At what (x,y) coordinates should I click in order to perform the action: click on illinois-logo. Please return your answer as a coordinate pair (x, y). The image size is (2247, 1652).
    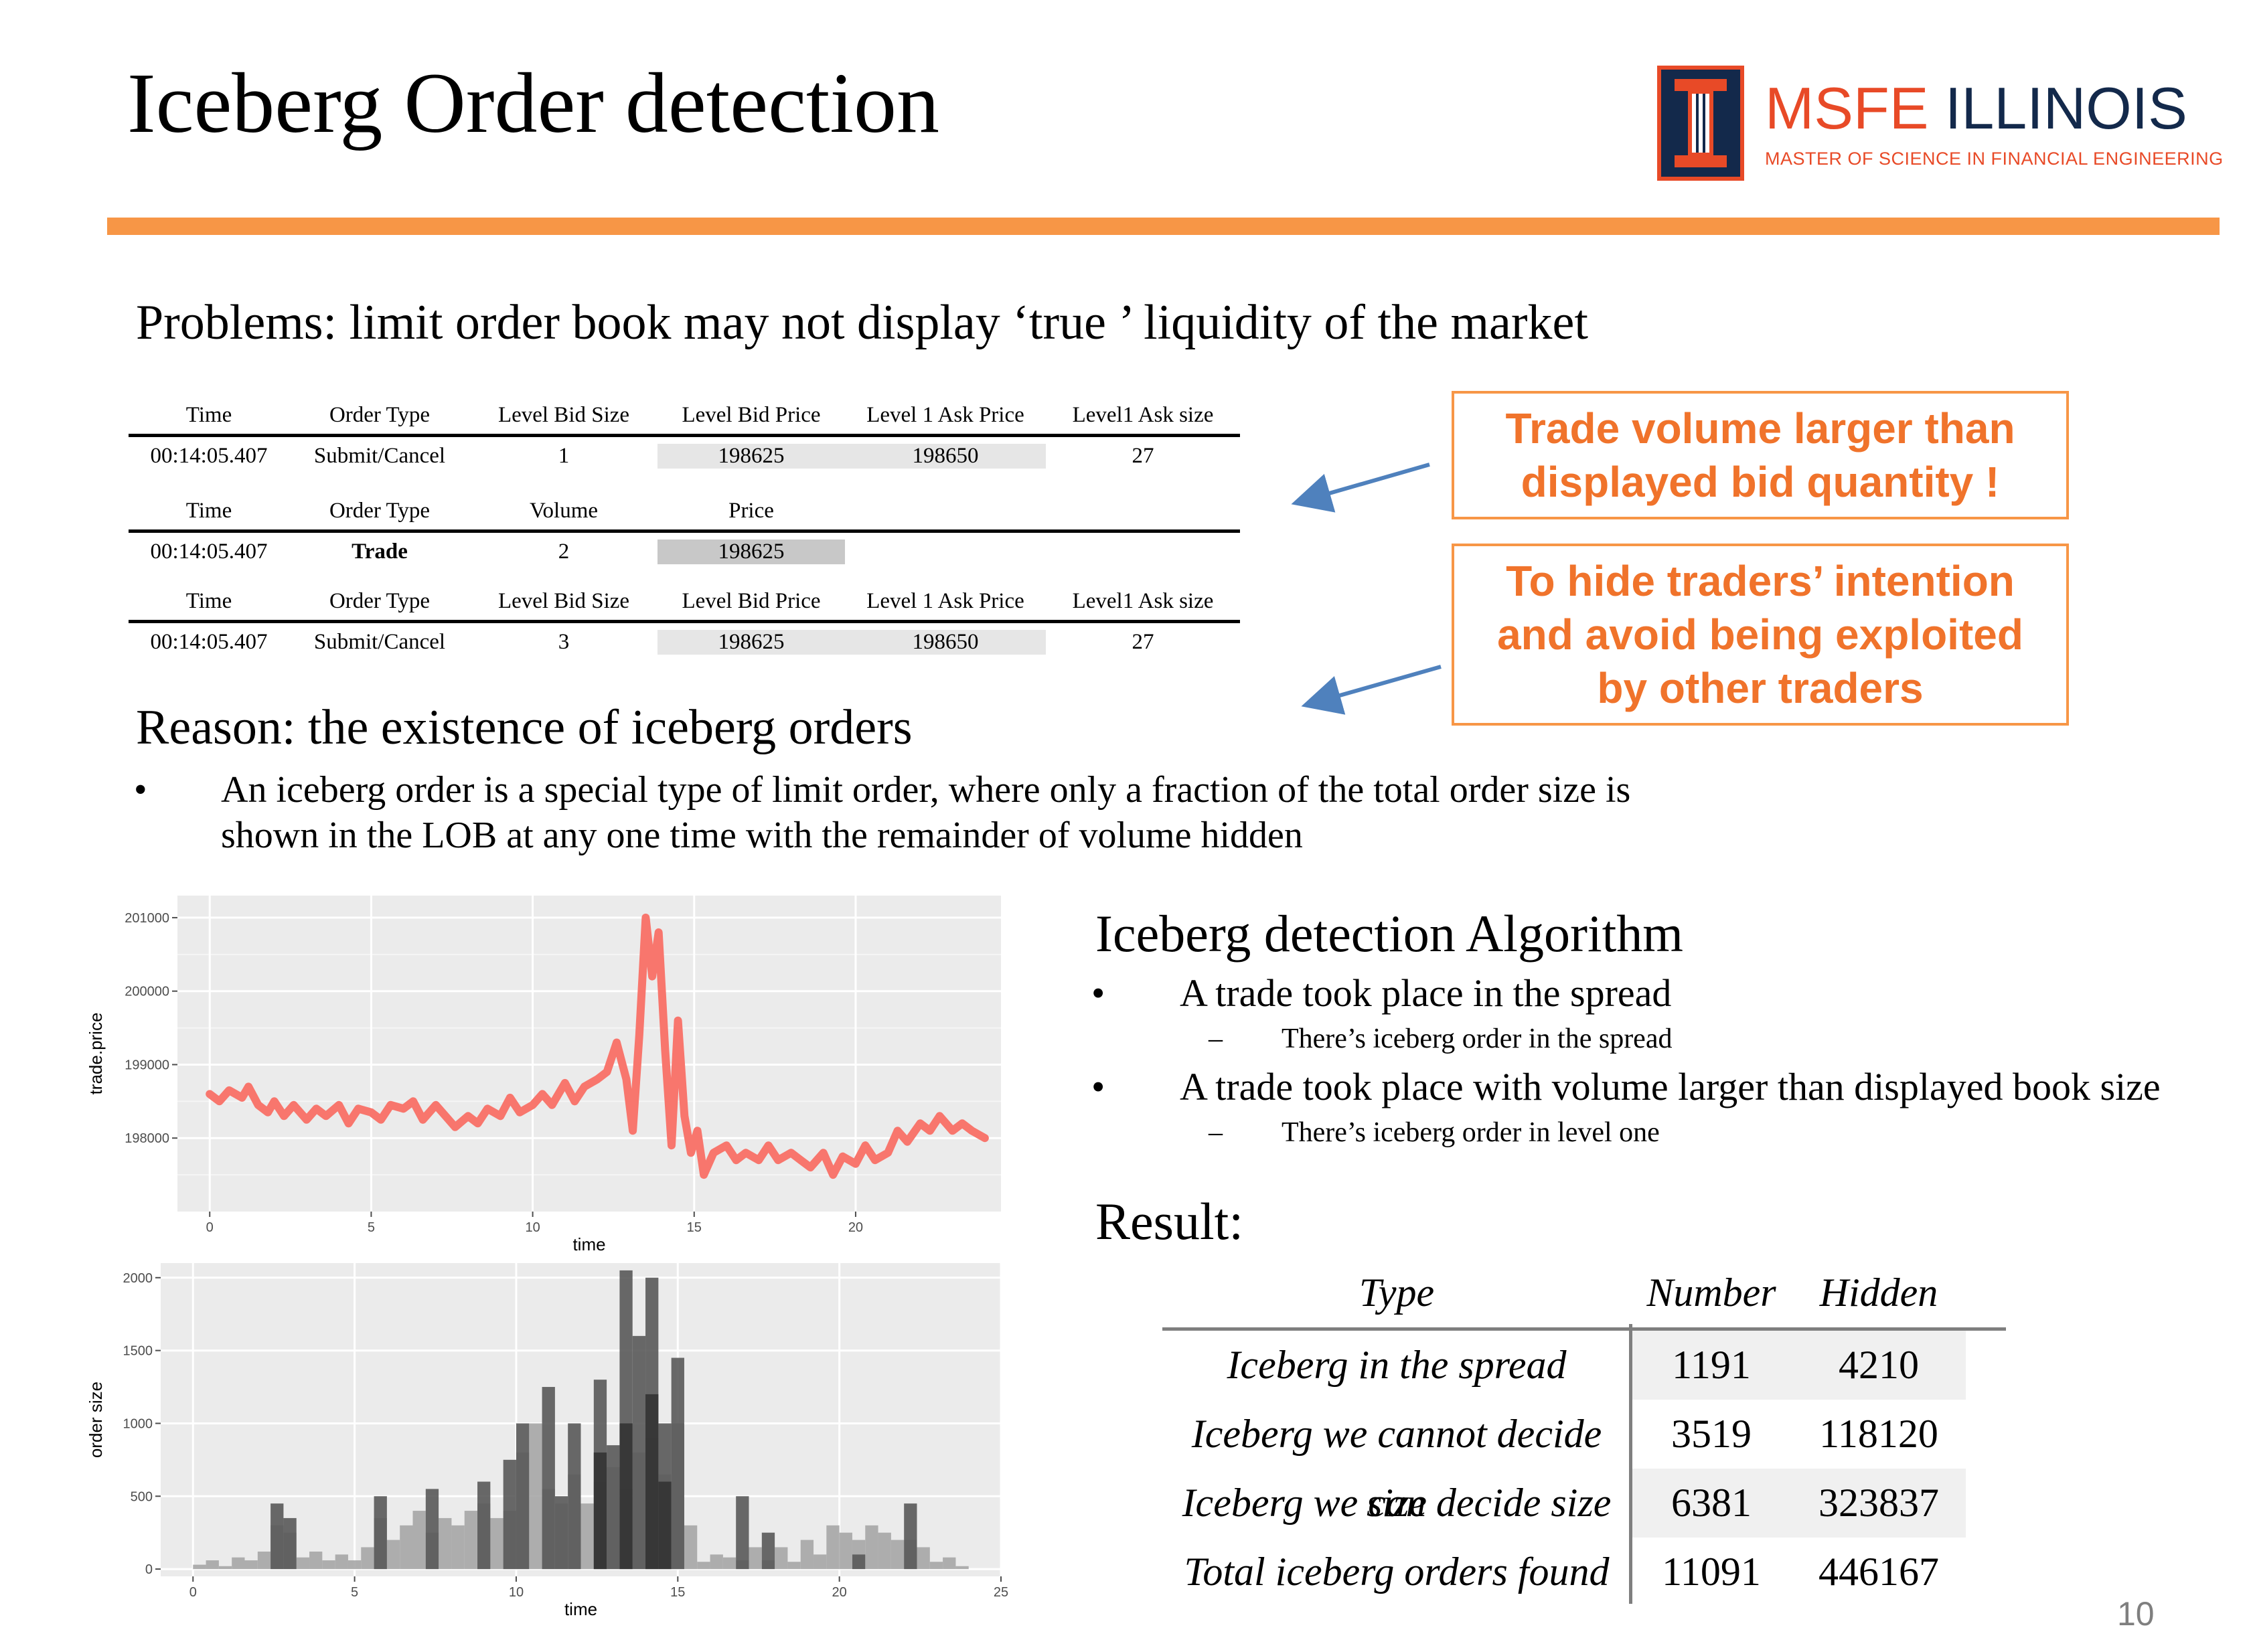
    Looking at the image, I should click on (1701, 124).